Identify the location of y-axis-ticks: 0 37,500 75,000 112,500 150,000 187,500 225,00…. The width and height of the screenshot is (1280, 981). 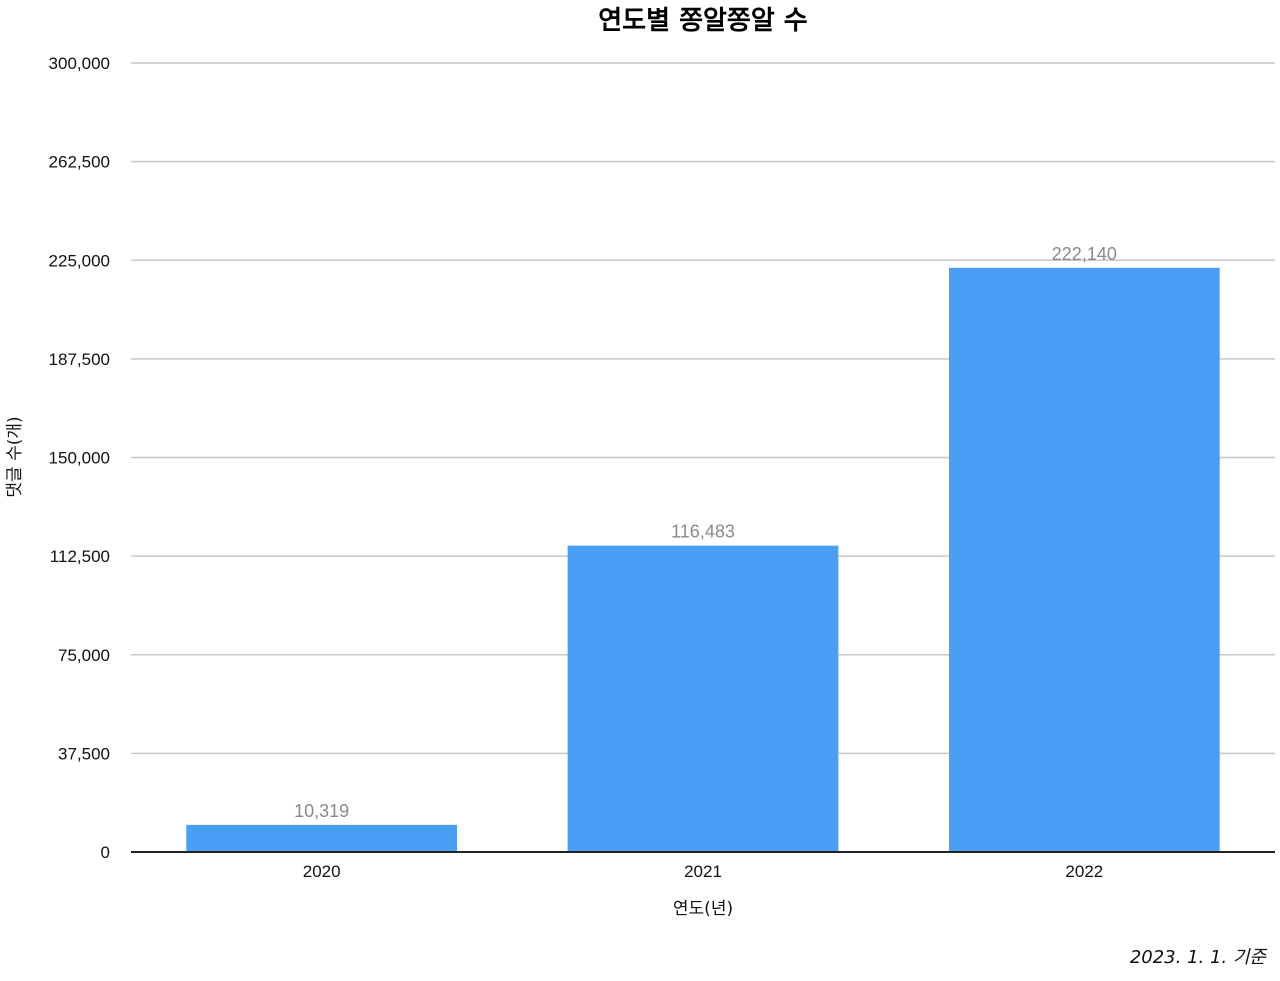
(79, 458).